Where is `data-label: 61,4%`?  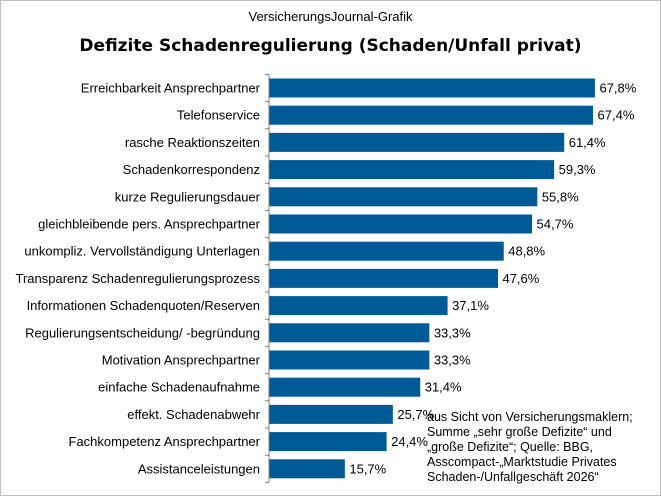
data-label: 61,4% is located at coordinates (587, 142).